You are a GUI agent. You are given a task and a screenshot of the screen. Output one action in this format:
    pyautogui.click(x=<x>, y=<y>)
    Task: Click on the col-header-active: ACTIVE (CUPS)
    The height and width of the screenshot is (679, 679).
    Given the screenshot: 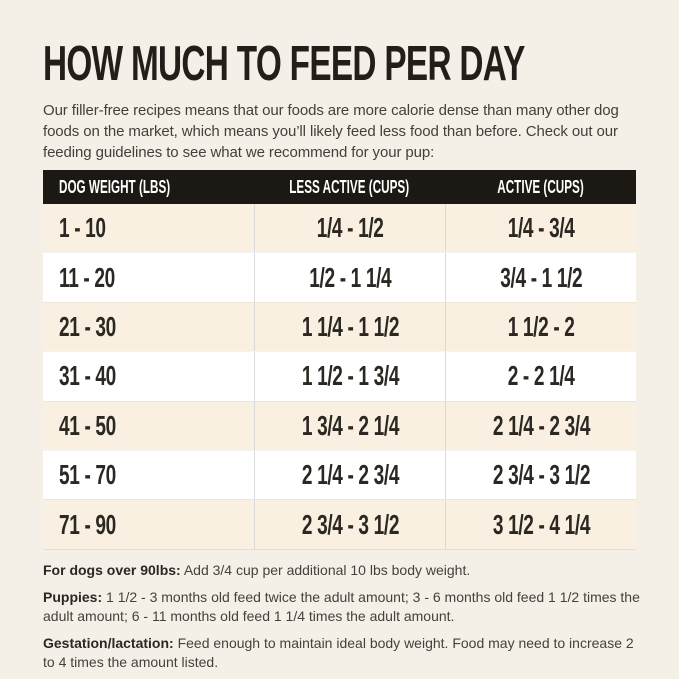 What is the action you would take?
    pyautogui.click(x=540, y=187)
    